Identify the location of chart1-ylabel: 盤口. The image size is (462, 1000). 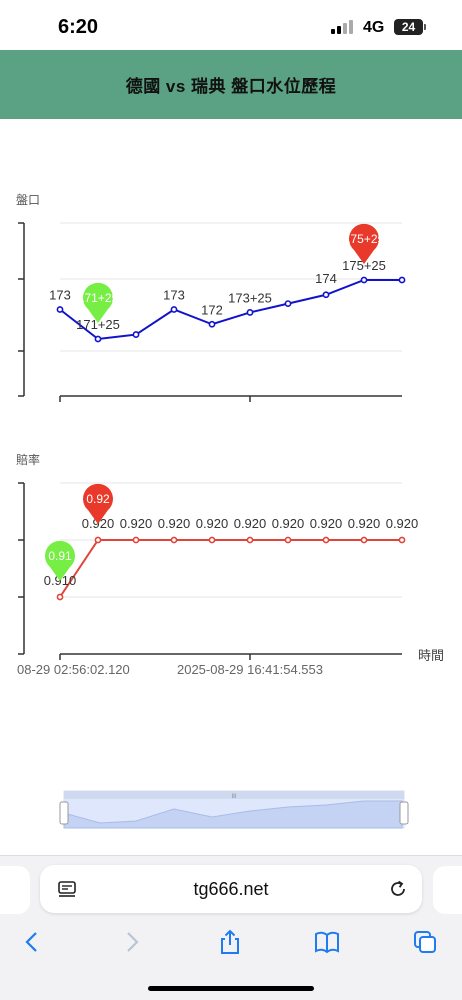
(28, 200).